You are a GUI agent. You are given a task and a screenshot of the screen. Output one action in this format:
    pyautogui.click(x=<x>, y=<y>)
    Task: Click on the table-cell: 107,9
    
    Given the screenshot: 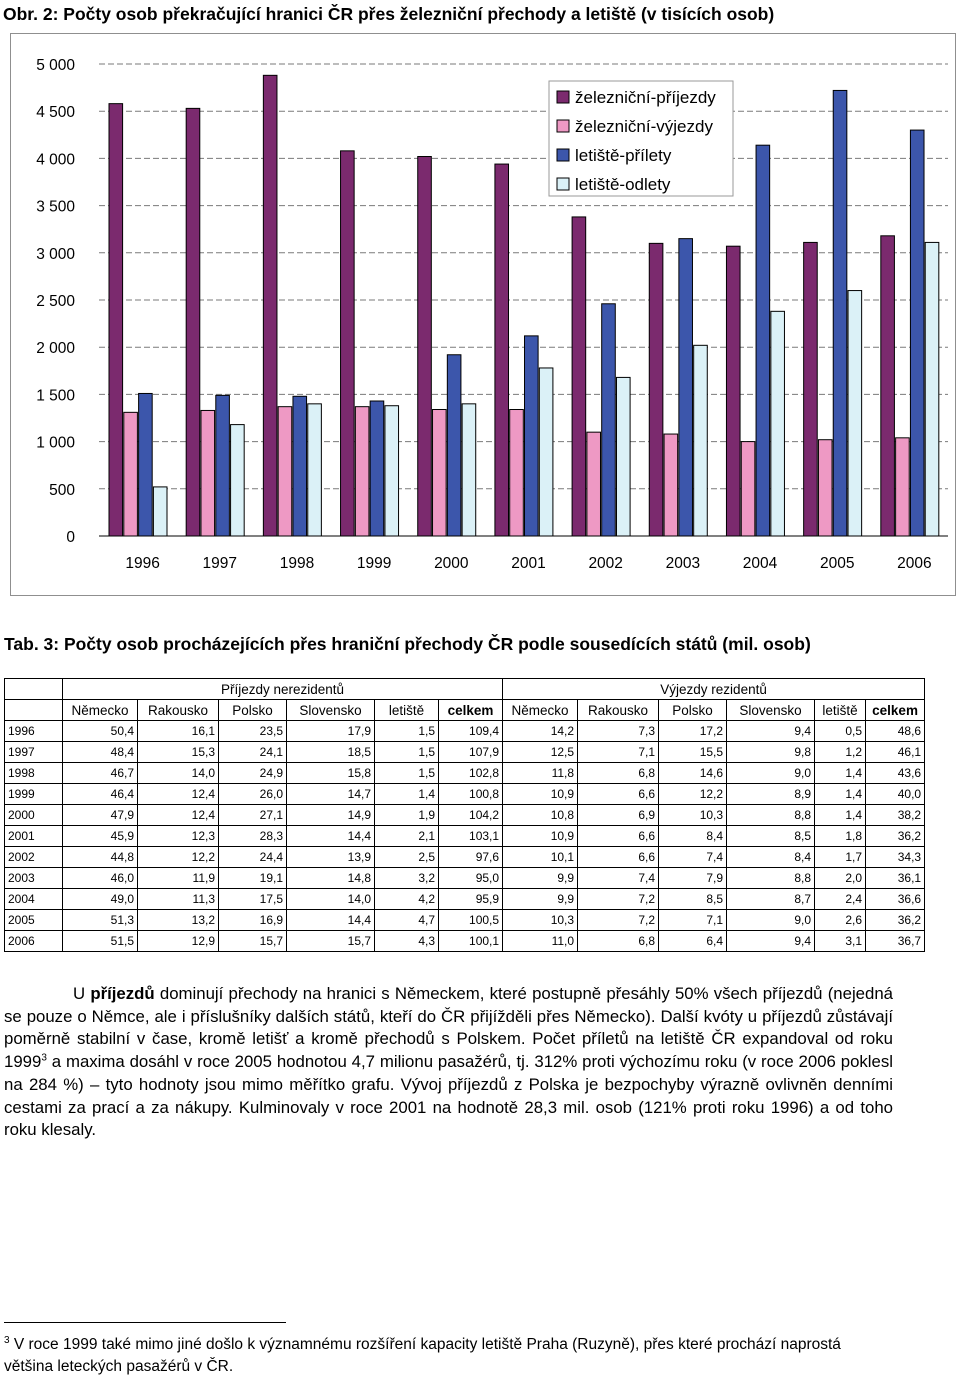 What is the action you would take?
    pyautogui.click(x=470, y=752)
    